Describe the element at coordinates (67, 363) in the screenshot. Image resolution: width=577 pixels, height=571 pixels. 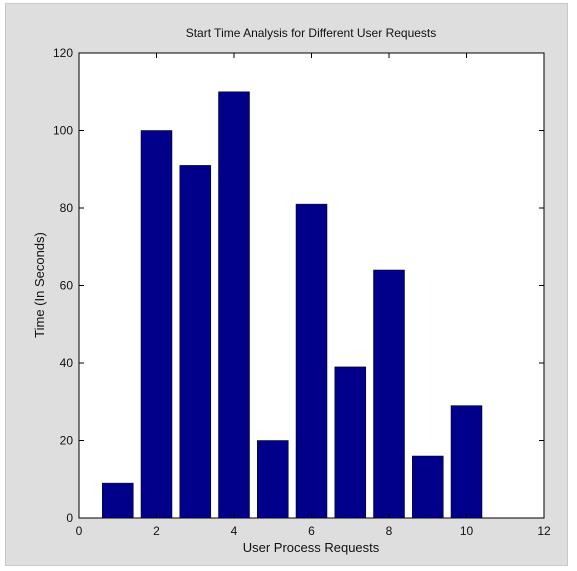
I see `y-tick-label: 40` at that location.